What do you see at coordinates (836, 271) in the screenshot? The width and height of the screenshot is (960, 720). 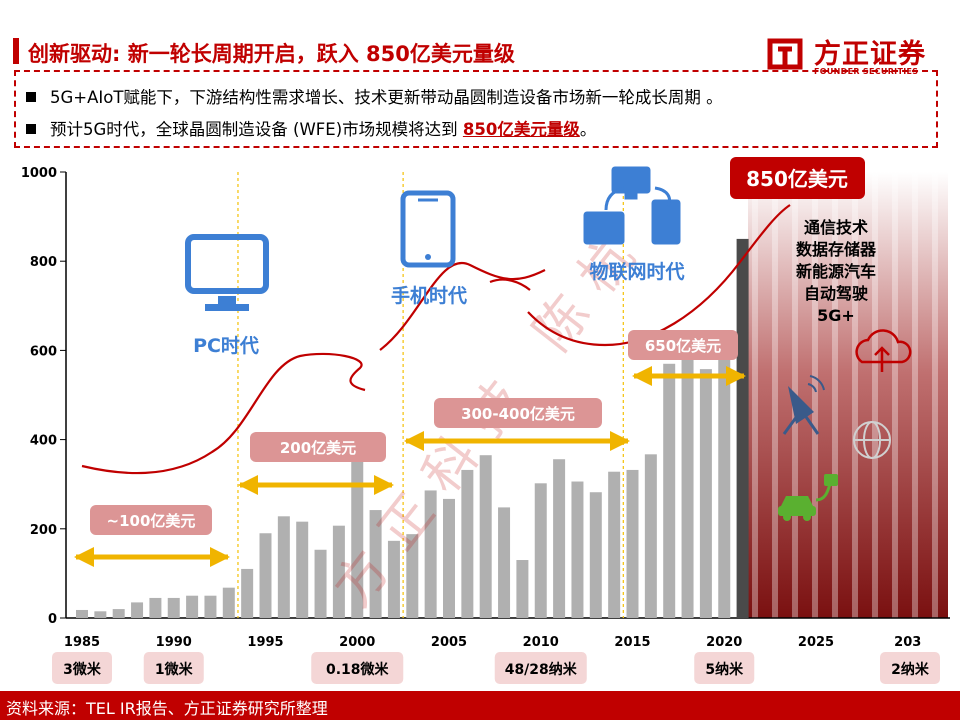 I see `driver-item: 新能源汽车` at bounding box center [836, 271].